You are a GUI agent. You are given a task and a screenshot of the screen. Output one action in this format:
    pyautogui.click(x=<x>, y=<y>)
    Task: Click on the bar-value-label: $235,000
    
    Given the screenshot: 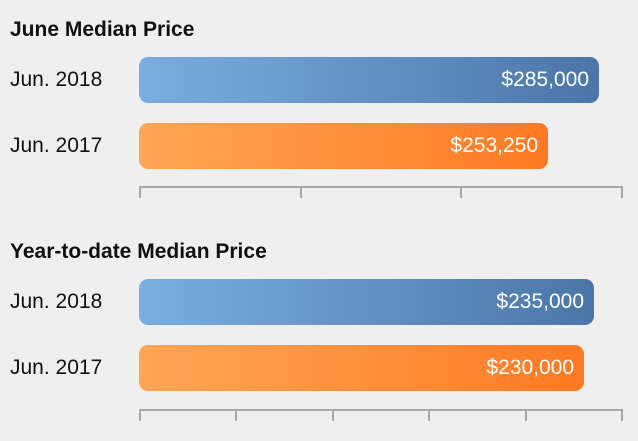 What is the action you would take?
    pyautogui.click(x=540, y=301)
    